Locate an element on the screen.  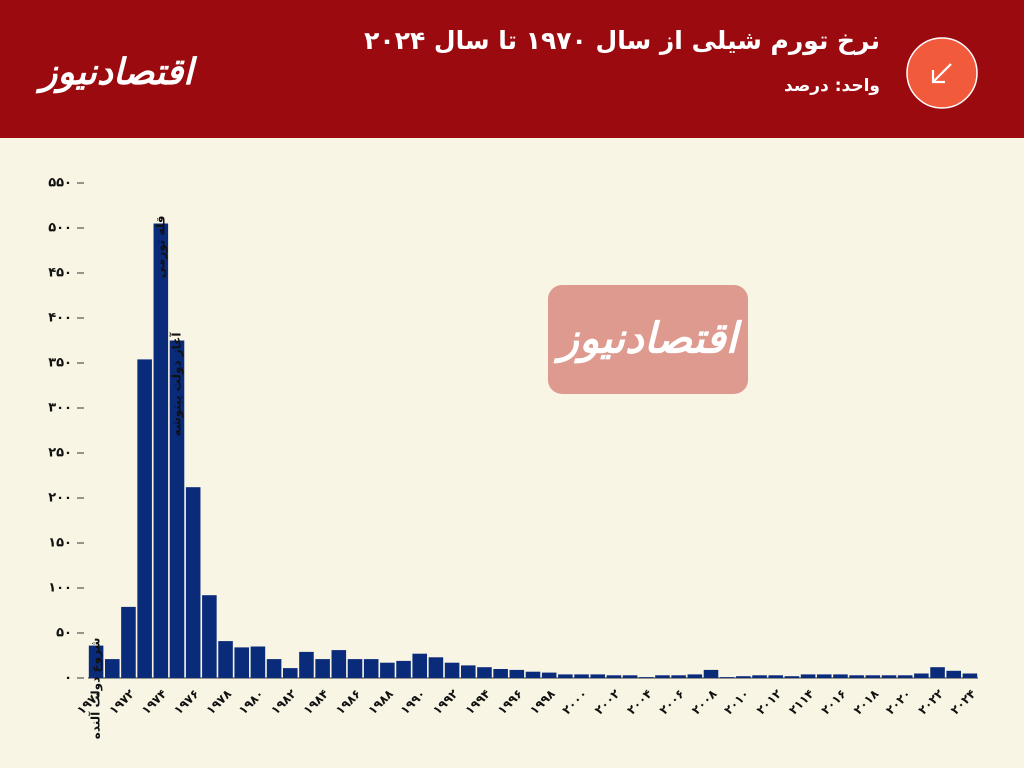
x-tick-label: ۱۹۸۸ is located at coordinates (380, 701).